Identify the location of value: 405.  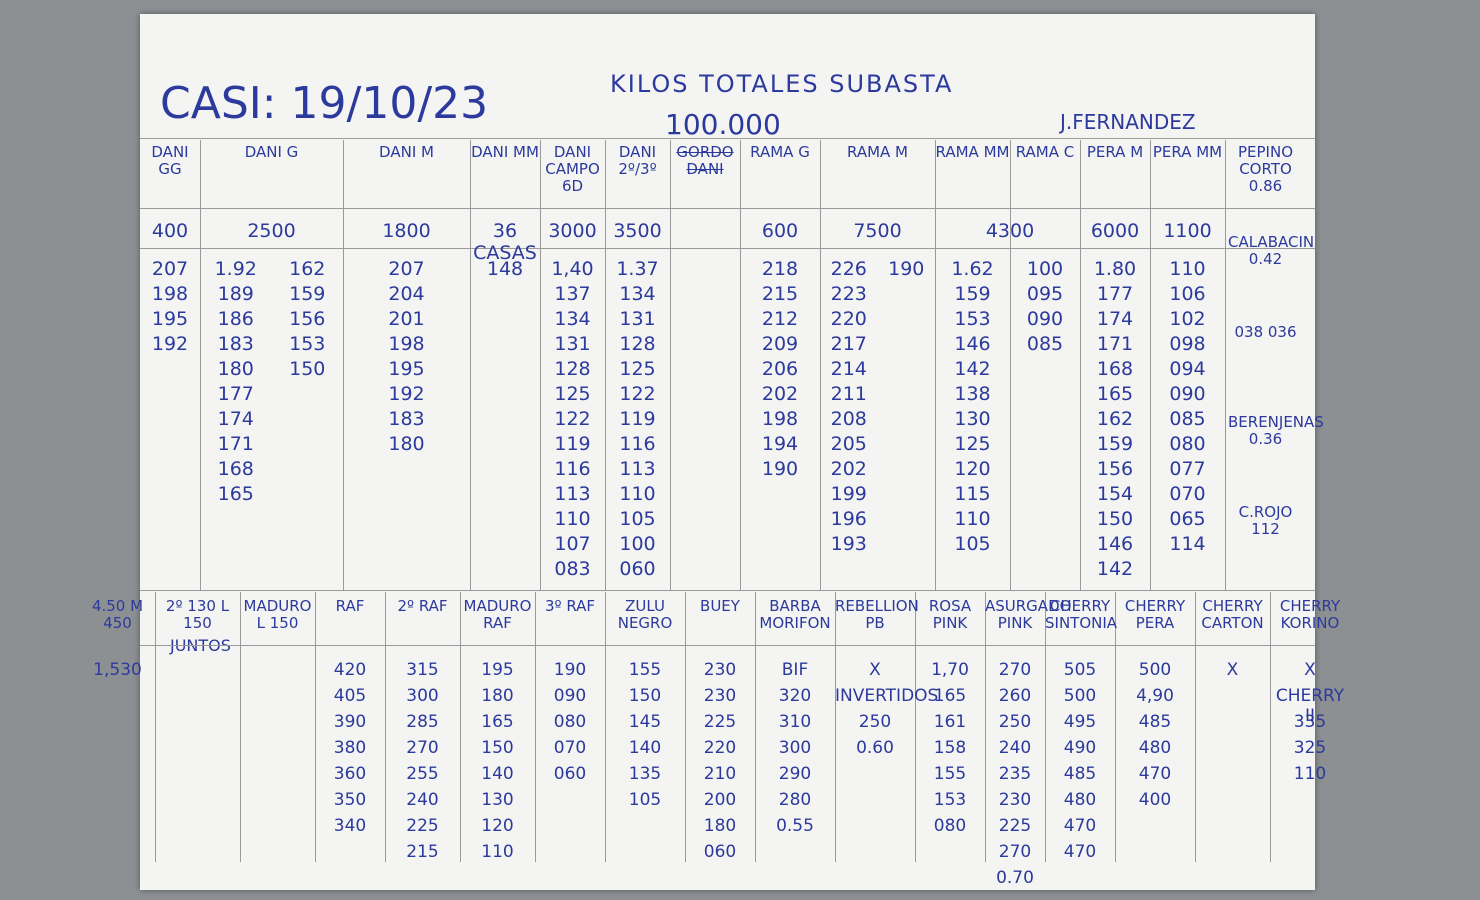
(350, 696).